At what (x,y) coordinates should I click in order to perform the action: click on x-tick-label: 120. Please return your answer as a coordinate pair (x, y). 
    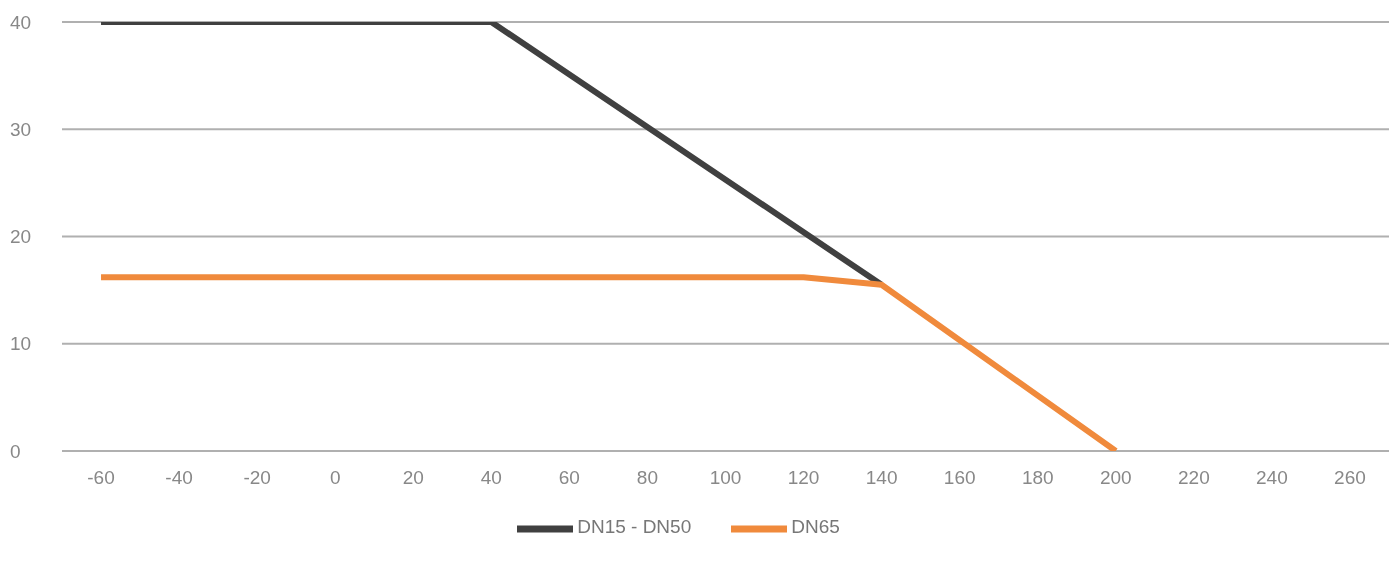
    Looking at the image, I should click on (803, 478).